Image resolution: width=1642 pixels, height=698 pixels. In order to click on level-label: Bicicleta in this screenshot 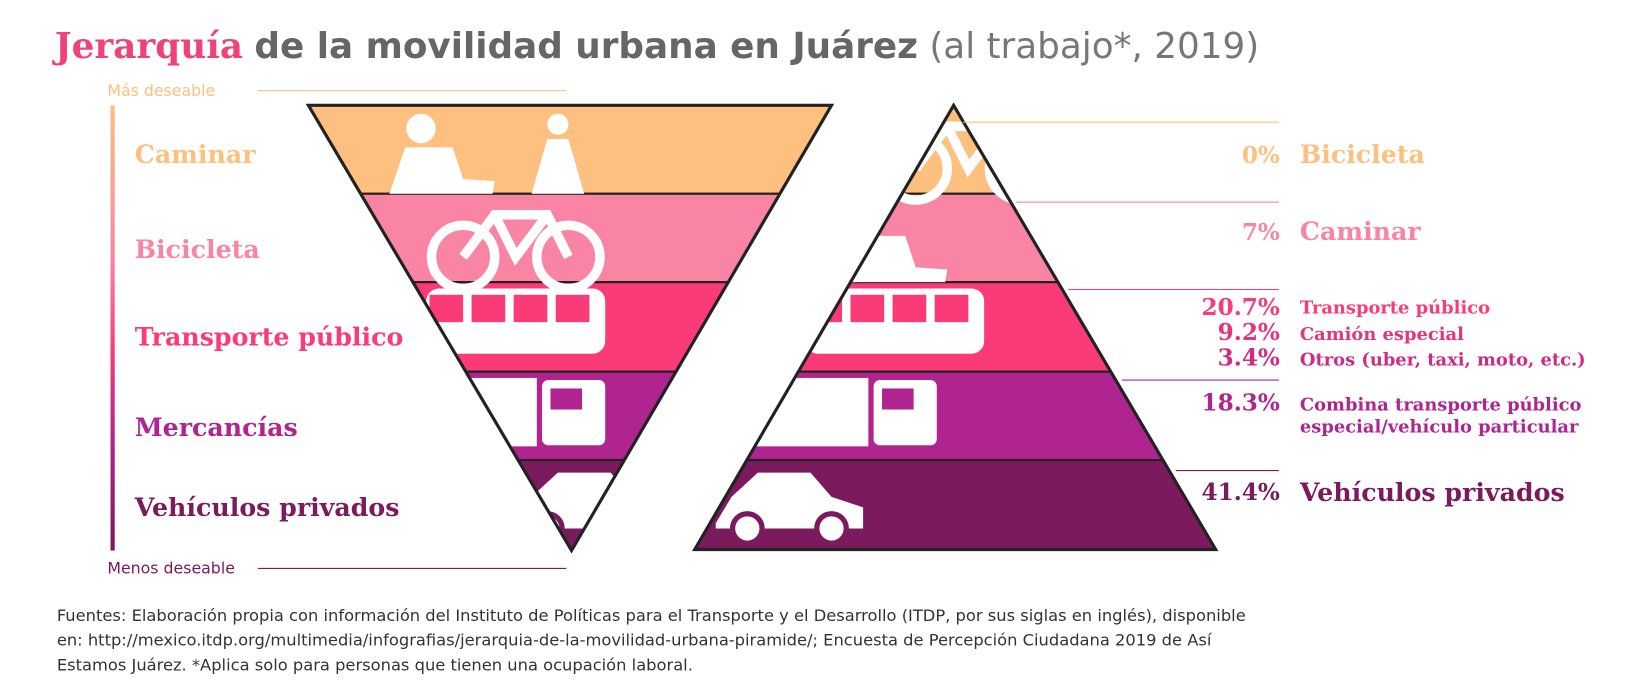, I will do `click(197, 249)`.